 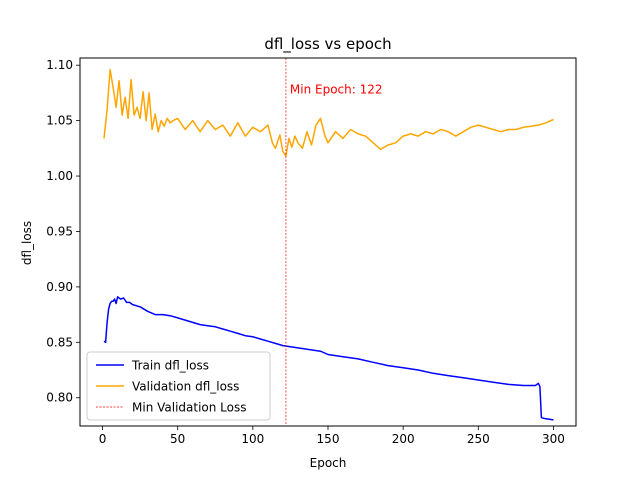 I want to click on x-tick-label: 50, so click(x=177, y=439).